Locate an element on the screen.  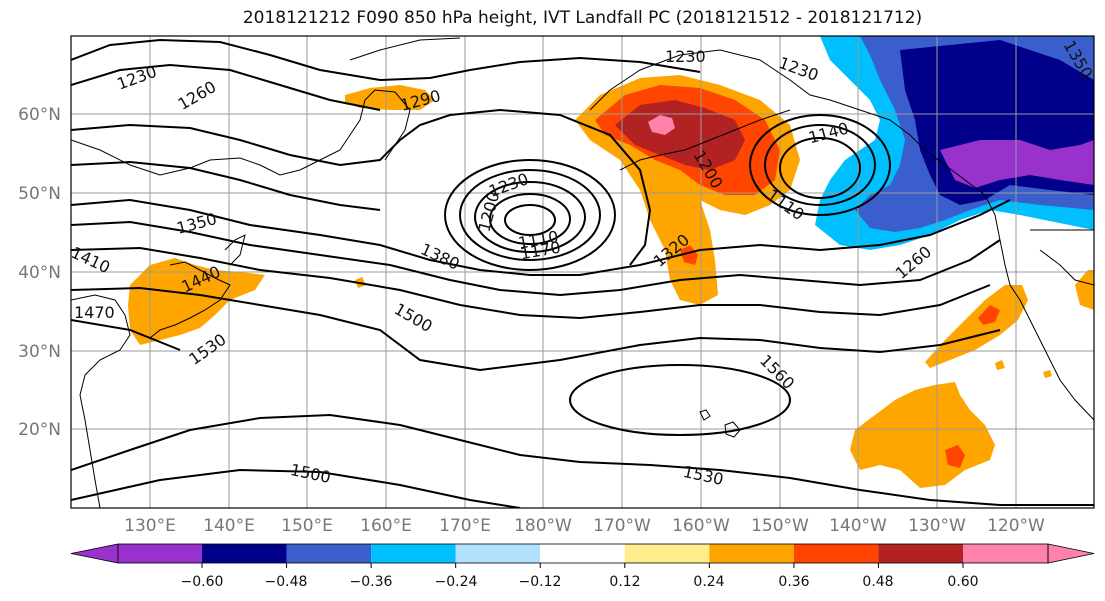
colorbar-tick-label: 0.24 is located at coordinates (708, 582).